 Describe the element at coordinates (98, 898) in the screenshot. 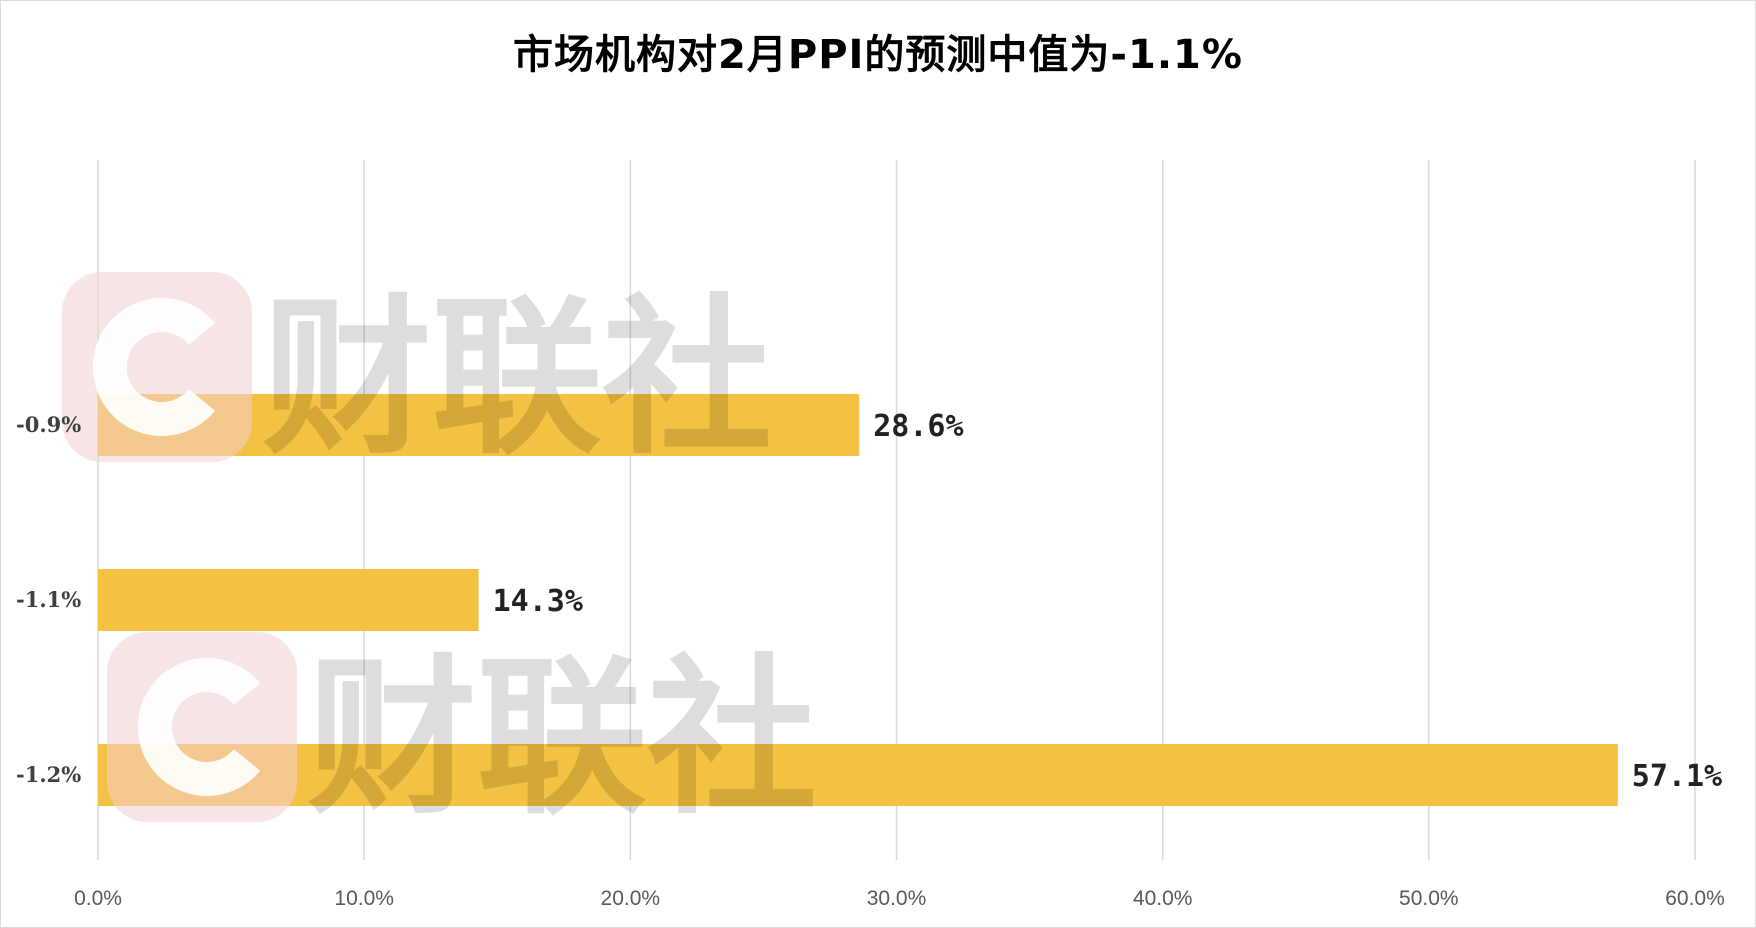

I see `x-tick-label: 0.0%` at that location.